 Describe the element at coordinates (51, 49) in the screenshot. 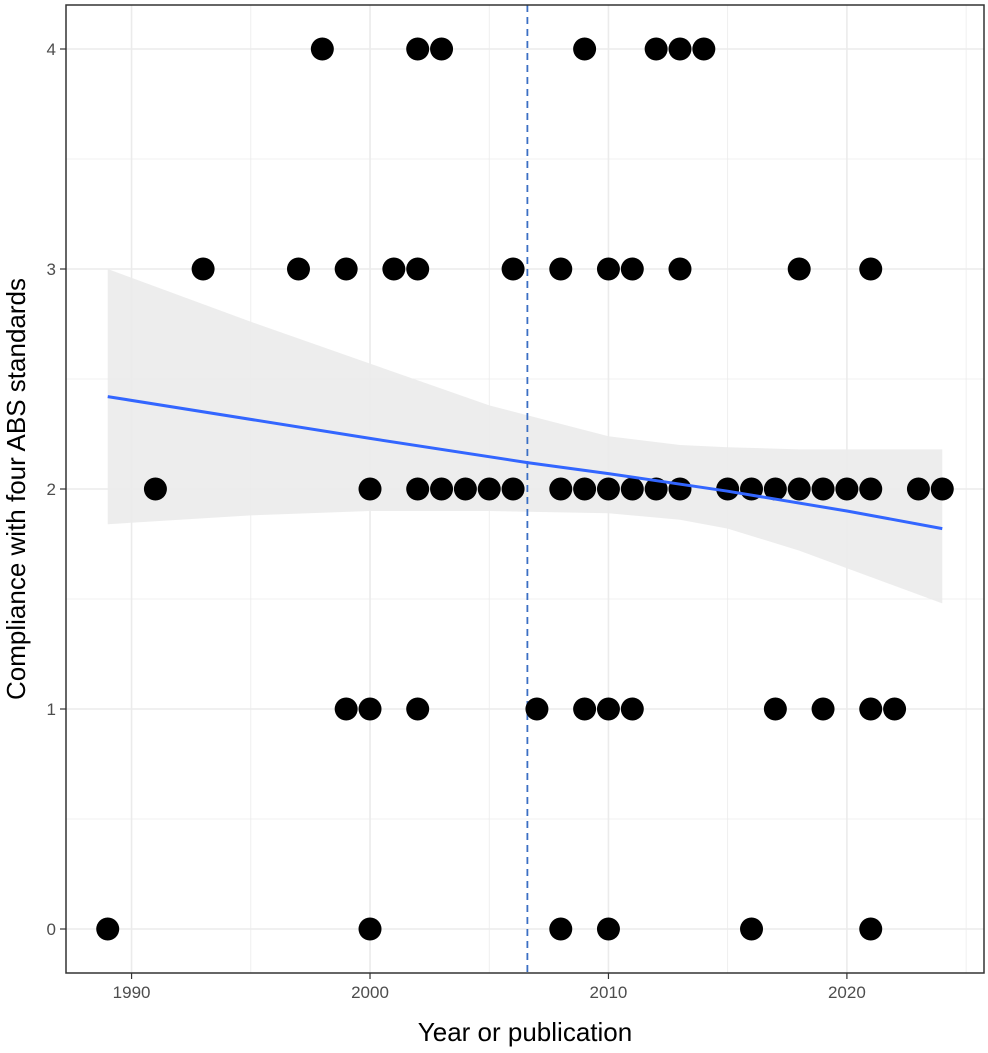

I see `y-tick-label: 4` at that location.